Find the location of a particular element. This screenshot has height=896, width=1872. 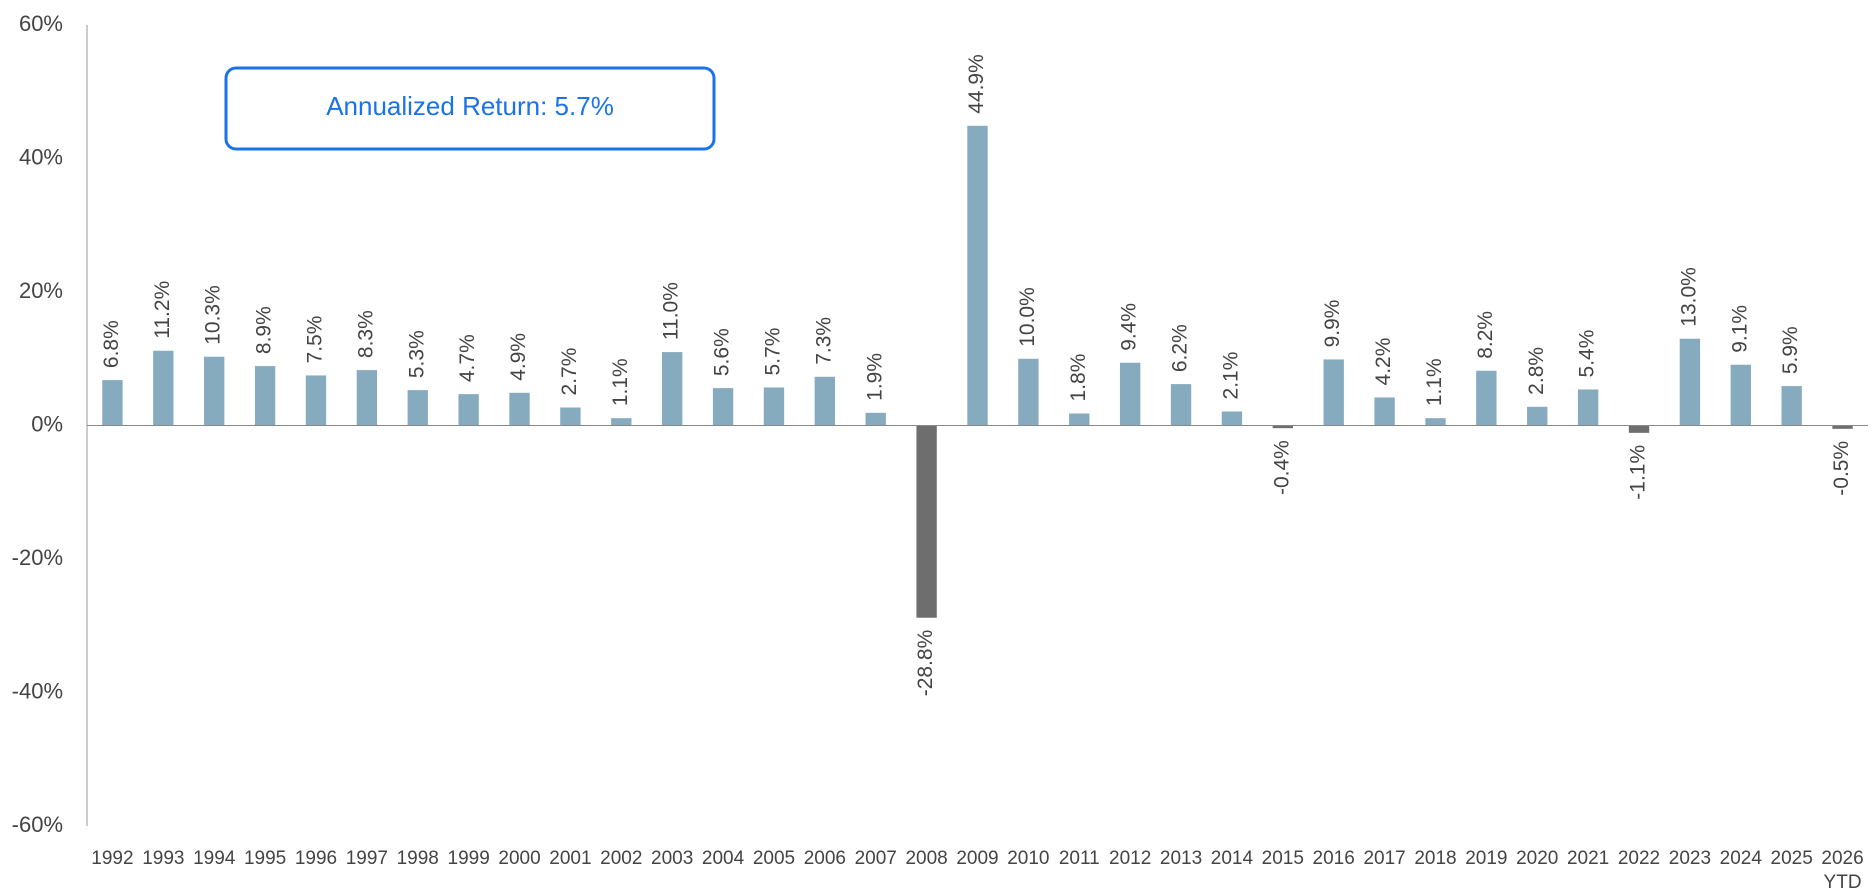

value-label: 11.0% is located at coordinates (671, 311).